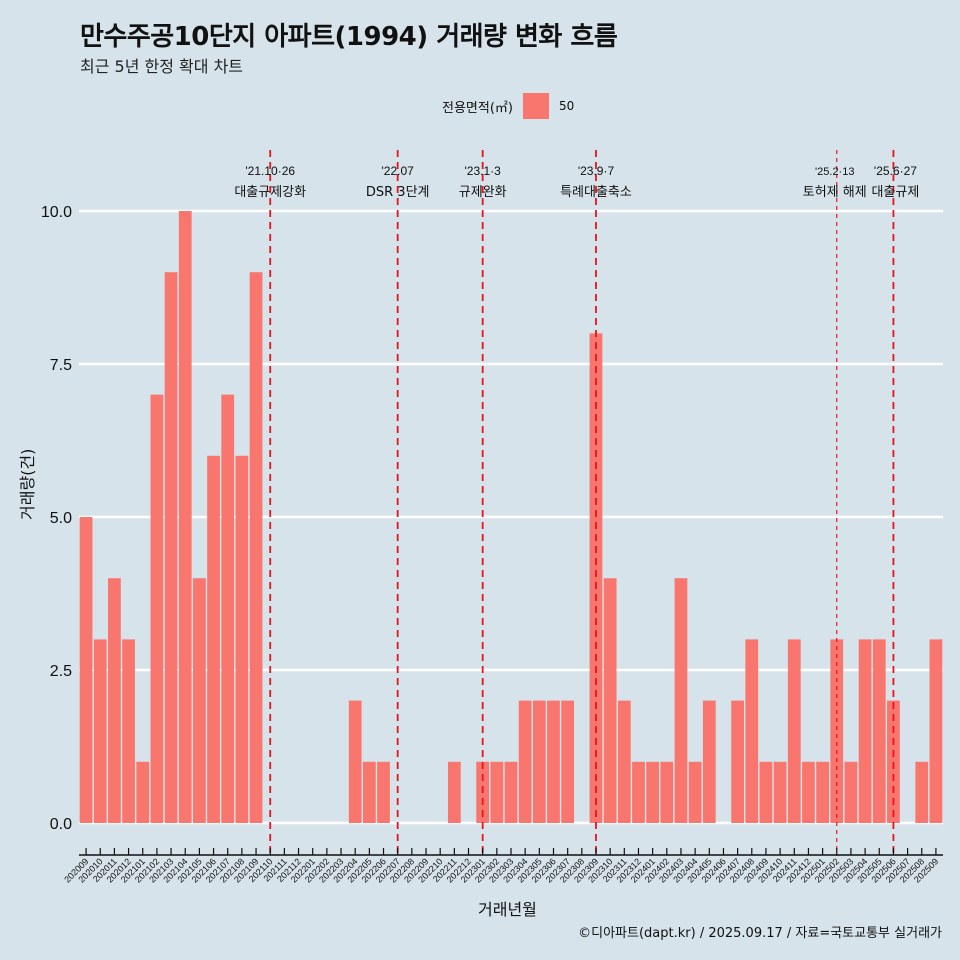 This screenshot has width=960, height=960. What do you see at coordinates (270, 192) in the screenshot?
I see `event-label: 대출규제강화` at bounding box center [270, 192].